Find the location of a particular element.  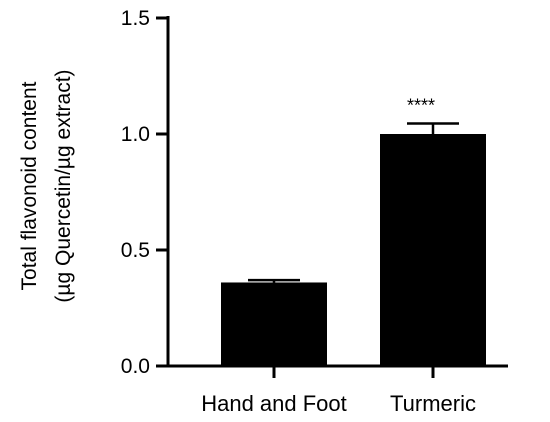

y-tick-label: 1.5 is located at coordinates (135, 18).